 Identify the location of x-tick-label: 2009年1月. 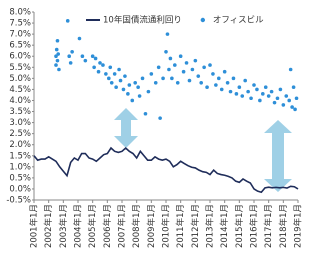
(151, 226).